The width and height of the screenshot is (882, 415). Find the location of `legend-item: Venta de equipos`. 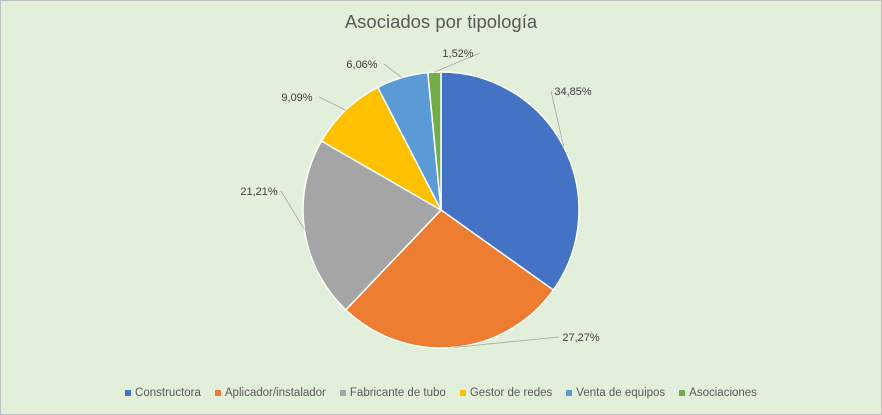

legend-item: Venta de equipos is located at coordinates (615, 393).